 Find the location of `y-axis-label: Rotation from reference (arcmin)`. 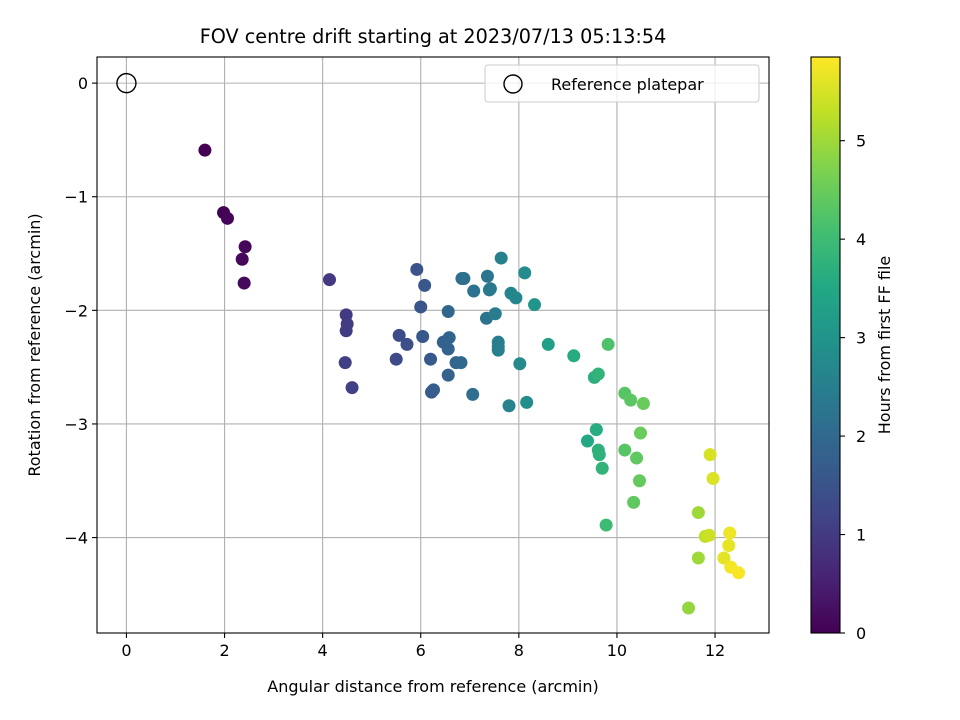

y-axis-label: Rotation from reference (arcmin) is located at coordinates (34, 344).